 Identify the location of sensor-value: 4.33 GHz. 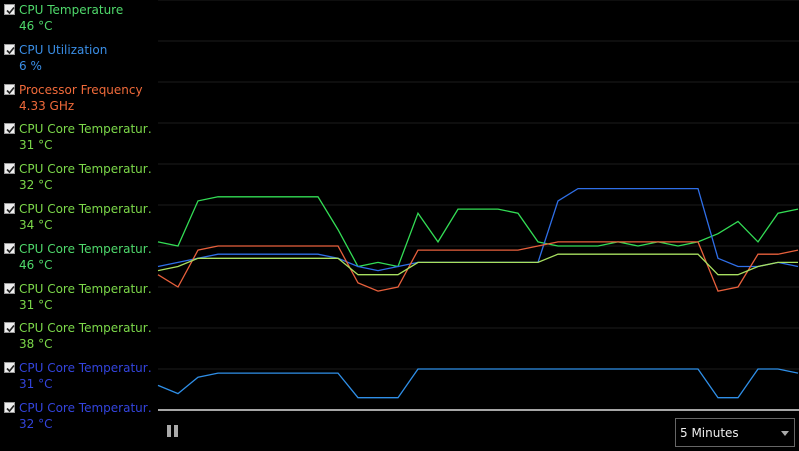
(47, 105).